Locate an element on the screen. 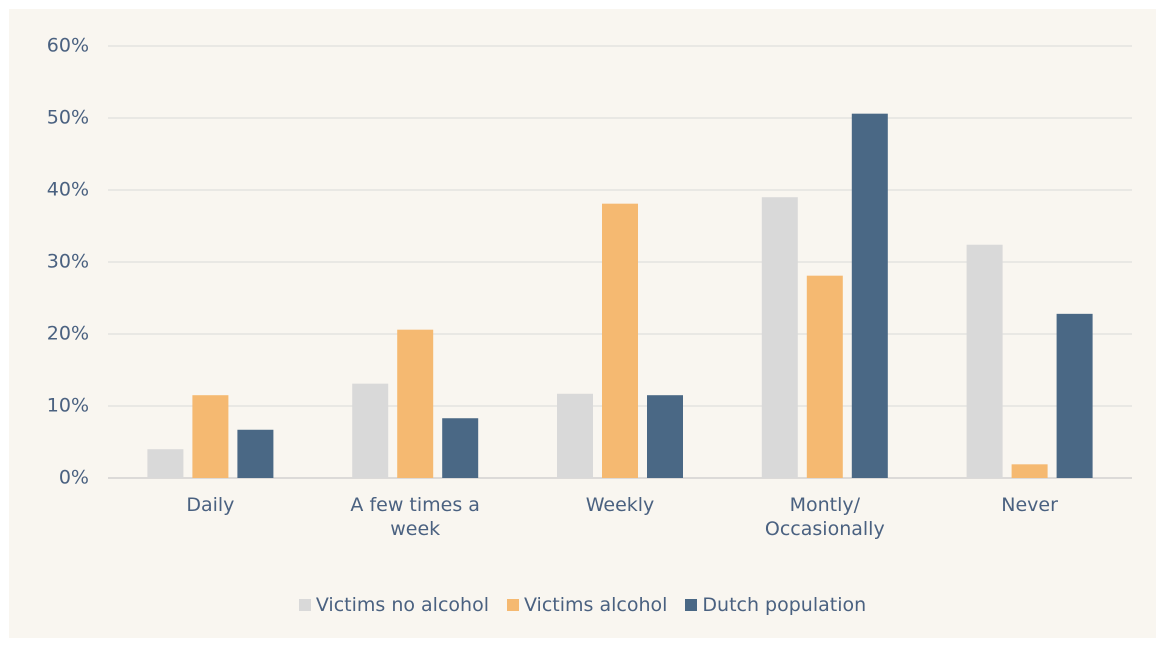  y-tick-label: 50% is located at coordinates (68, 118).